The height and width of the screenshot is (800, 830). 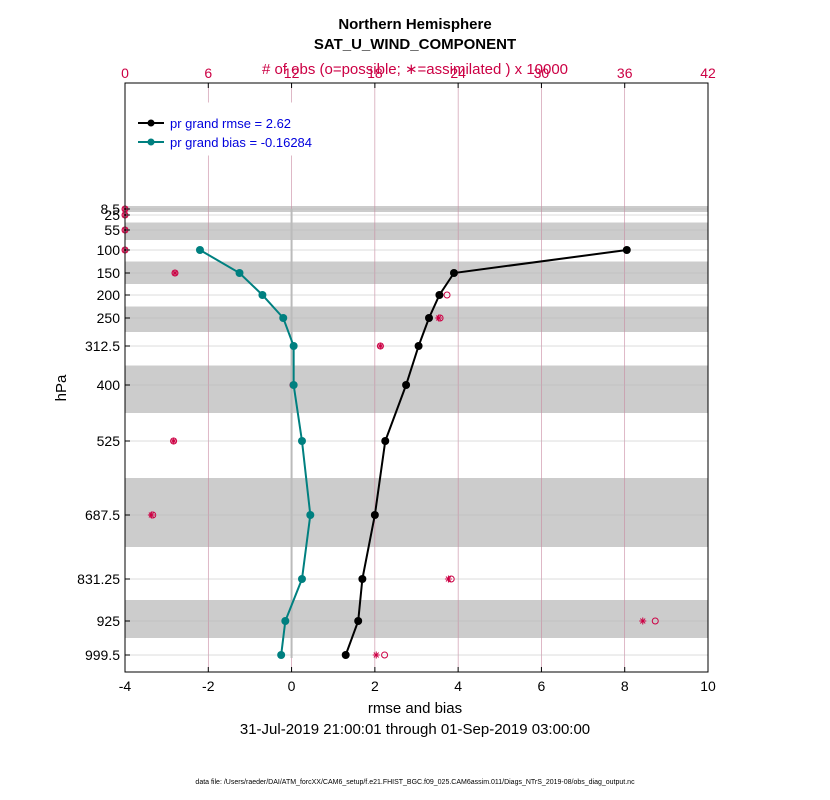 I want to click on x-tick-label: 6, so click(x=542, y=686).